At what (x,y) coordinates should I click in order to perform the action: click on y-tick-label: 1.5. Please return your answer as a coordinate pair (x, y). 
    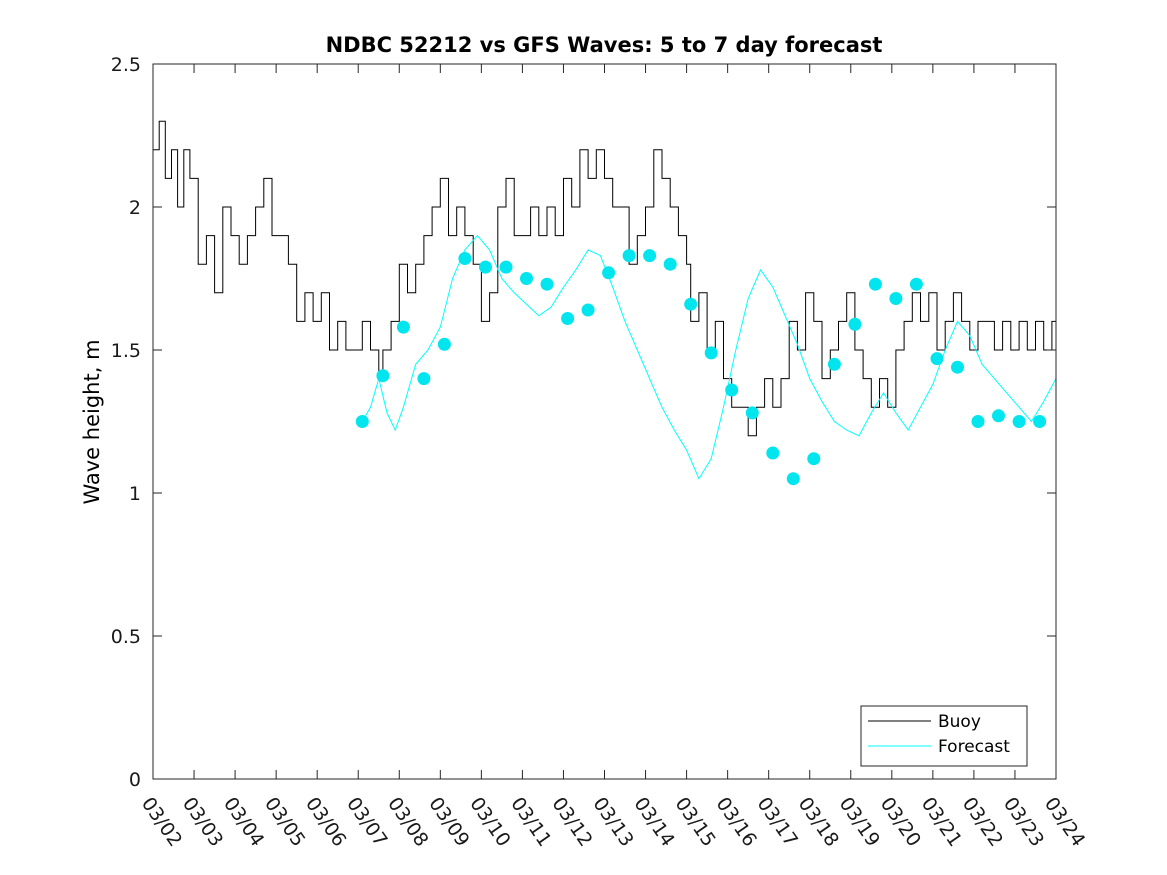
    Looking at the image, I should click on (126, 351).